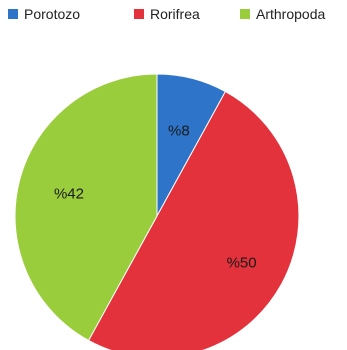 Image resolution: width=347 pixels, height=350 pixels. What do you see at coordinates (245, 14) in the screenshot?
I see `legend-swatch-arthropoda` at bounding box center [245, 14].